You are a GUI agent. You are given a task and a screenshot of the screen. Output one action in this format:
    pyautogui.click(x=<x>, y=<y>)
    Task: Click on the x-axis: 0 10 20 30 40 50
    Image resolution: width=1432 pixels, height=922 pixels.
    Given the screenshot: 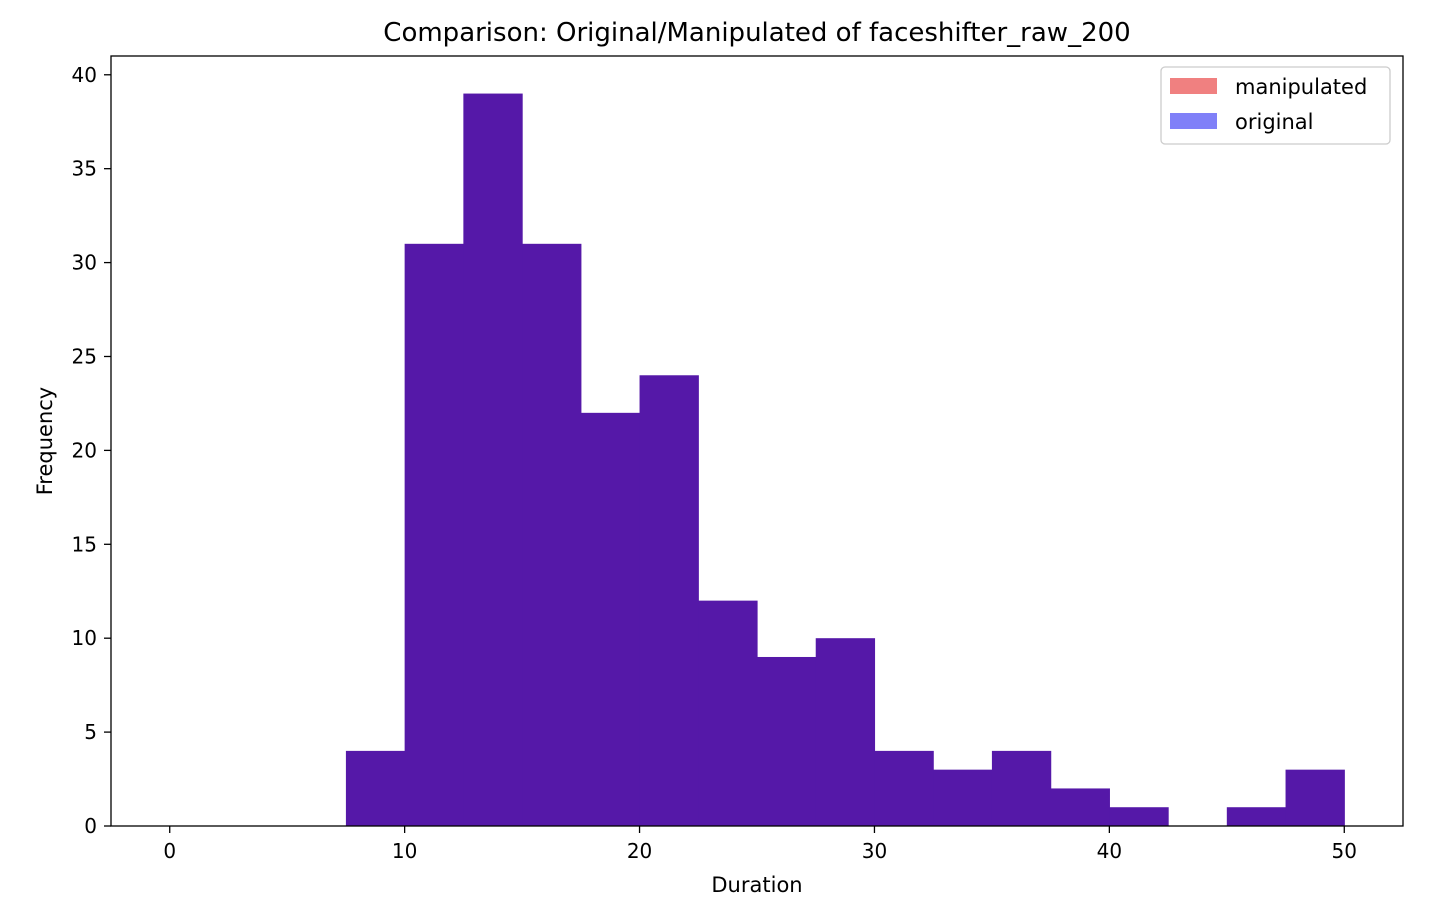 What is the action you would take?
    pyautogui.click(x=760, y=844)
    